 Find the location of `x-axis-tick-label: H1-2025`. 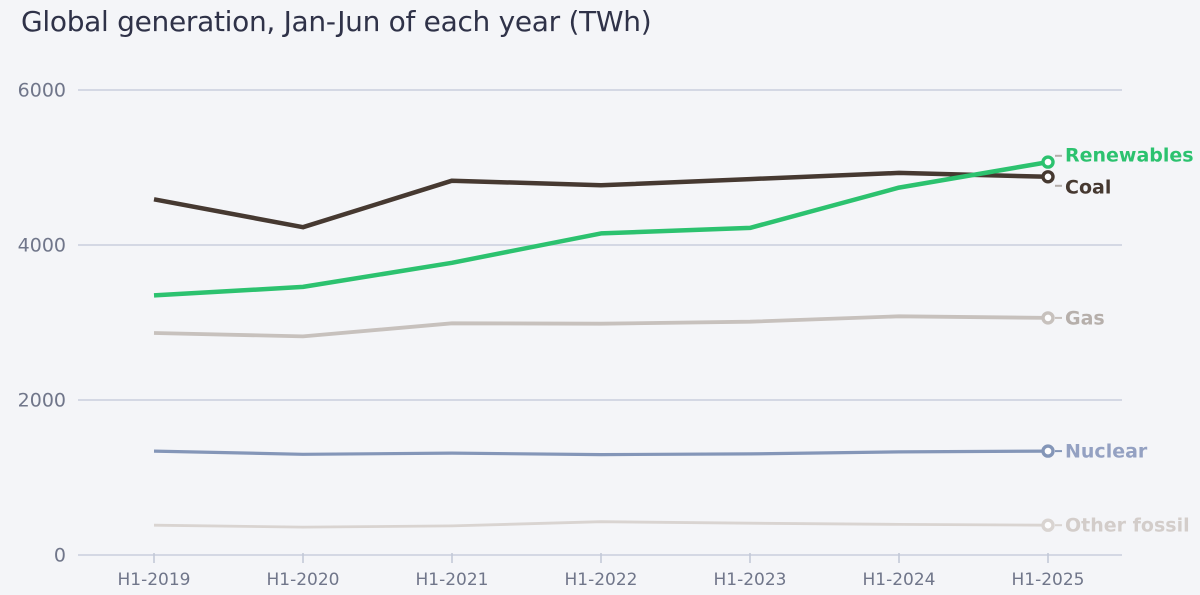

x-axis-tick-label: H1-2025 is located at coordinates (1048, 580).